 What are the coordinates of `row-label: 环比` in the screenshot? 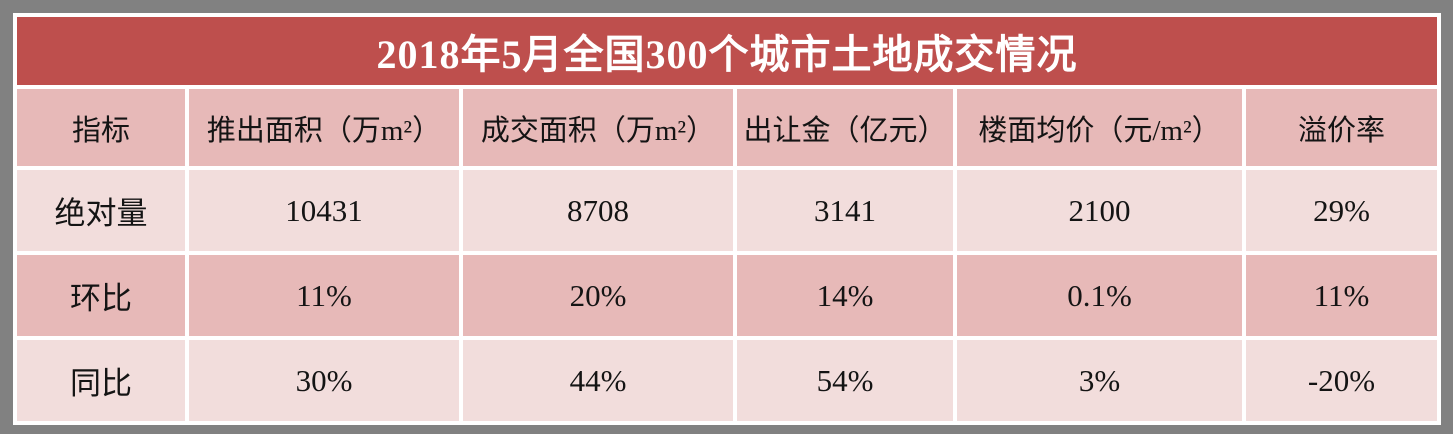 It's located at (101, 295).